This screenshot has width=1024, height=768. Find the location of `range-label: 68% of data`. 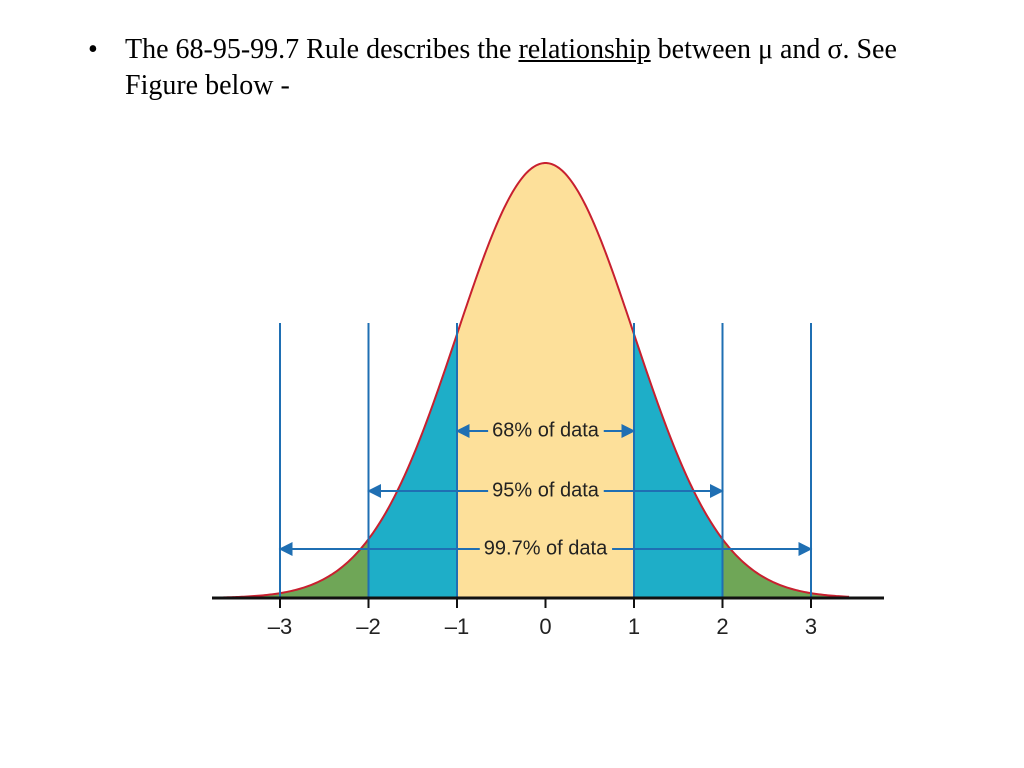

range-label: 68% of data is located at coordinates (546, 430).